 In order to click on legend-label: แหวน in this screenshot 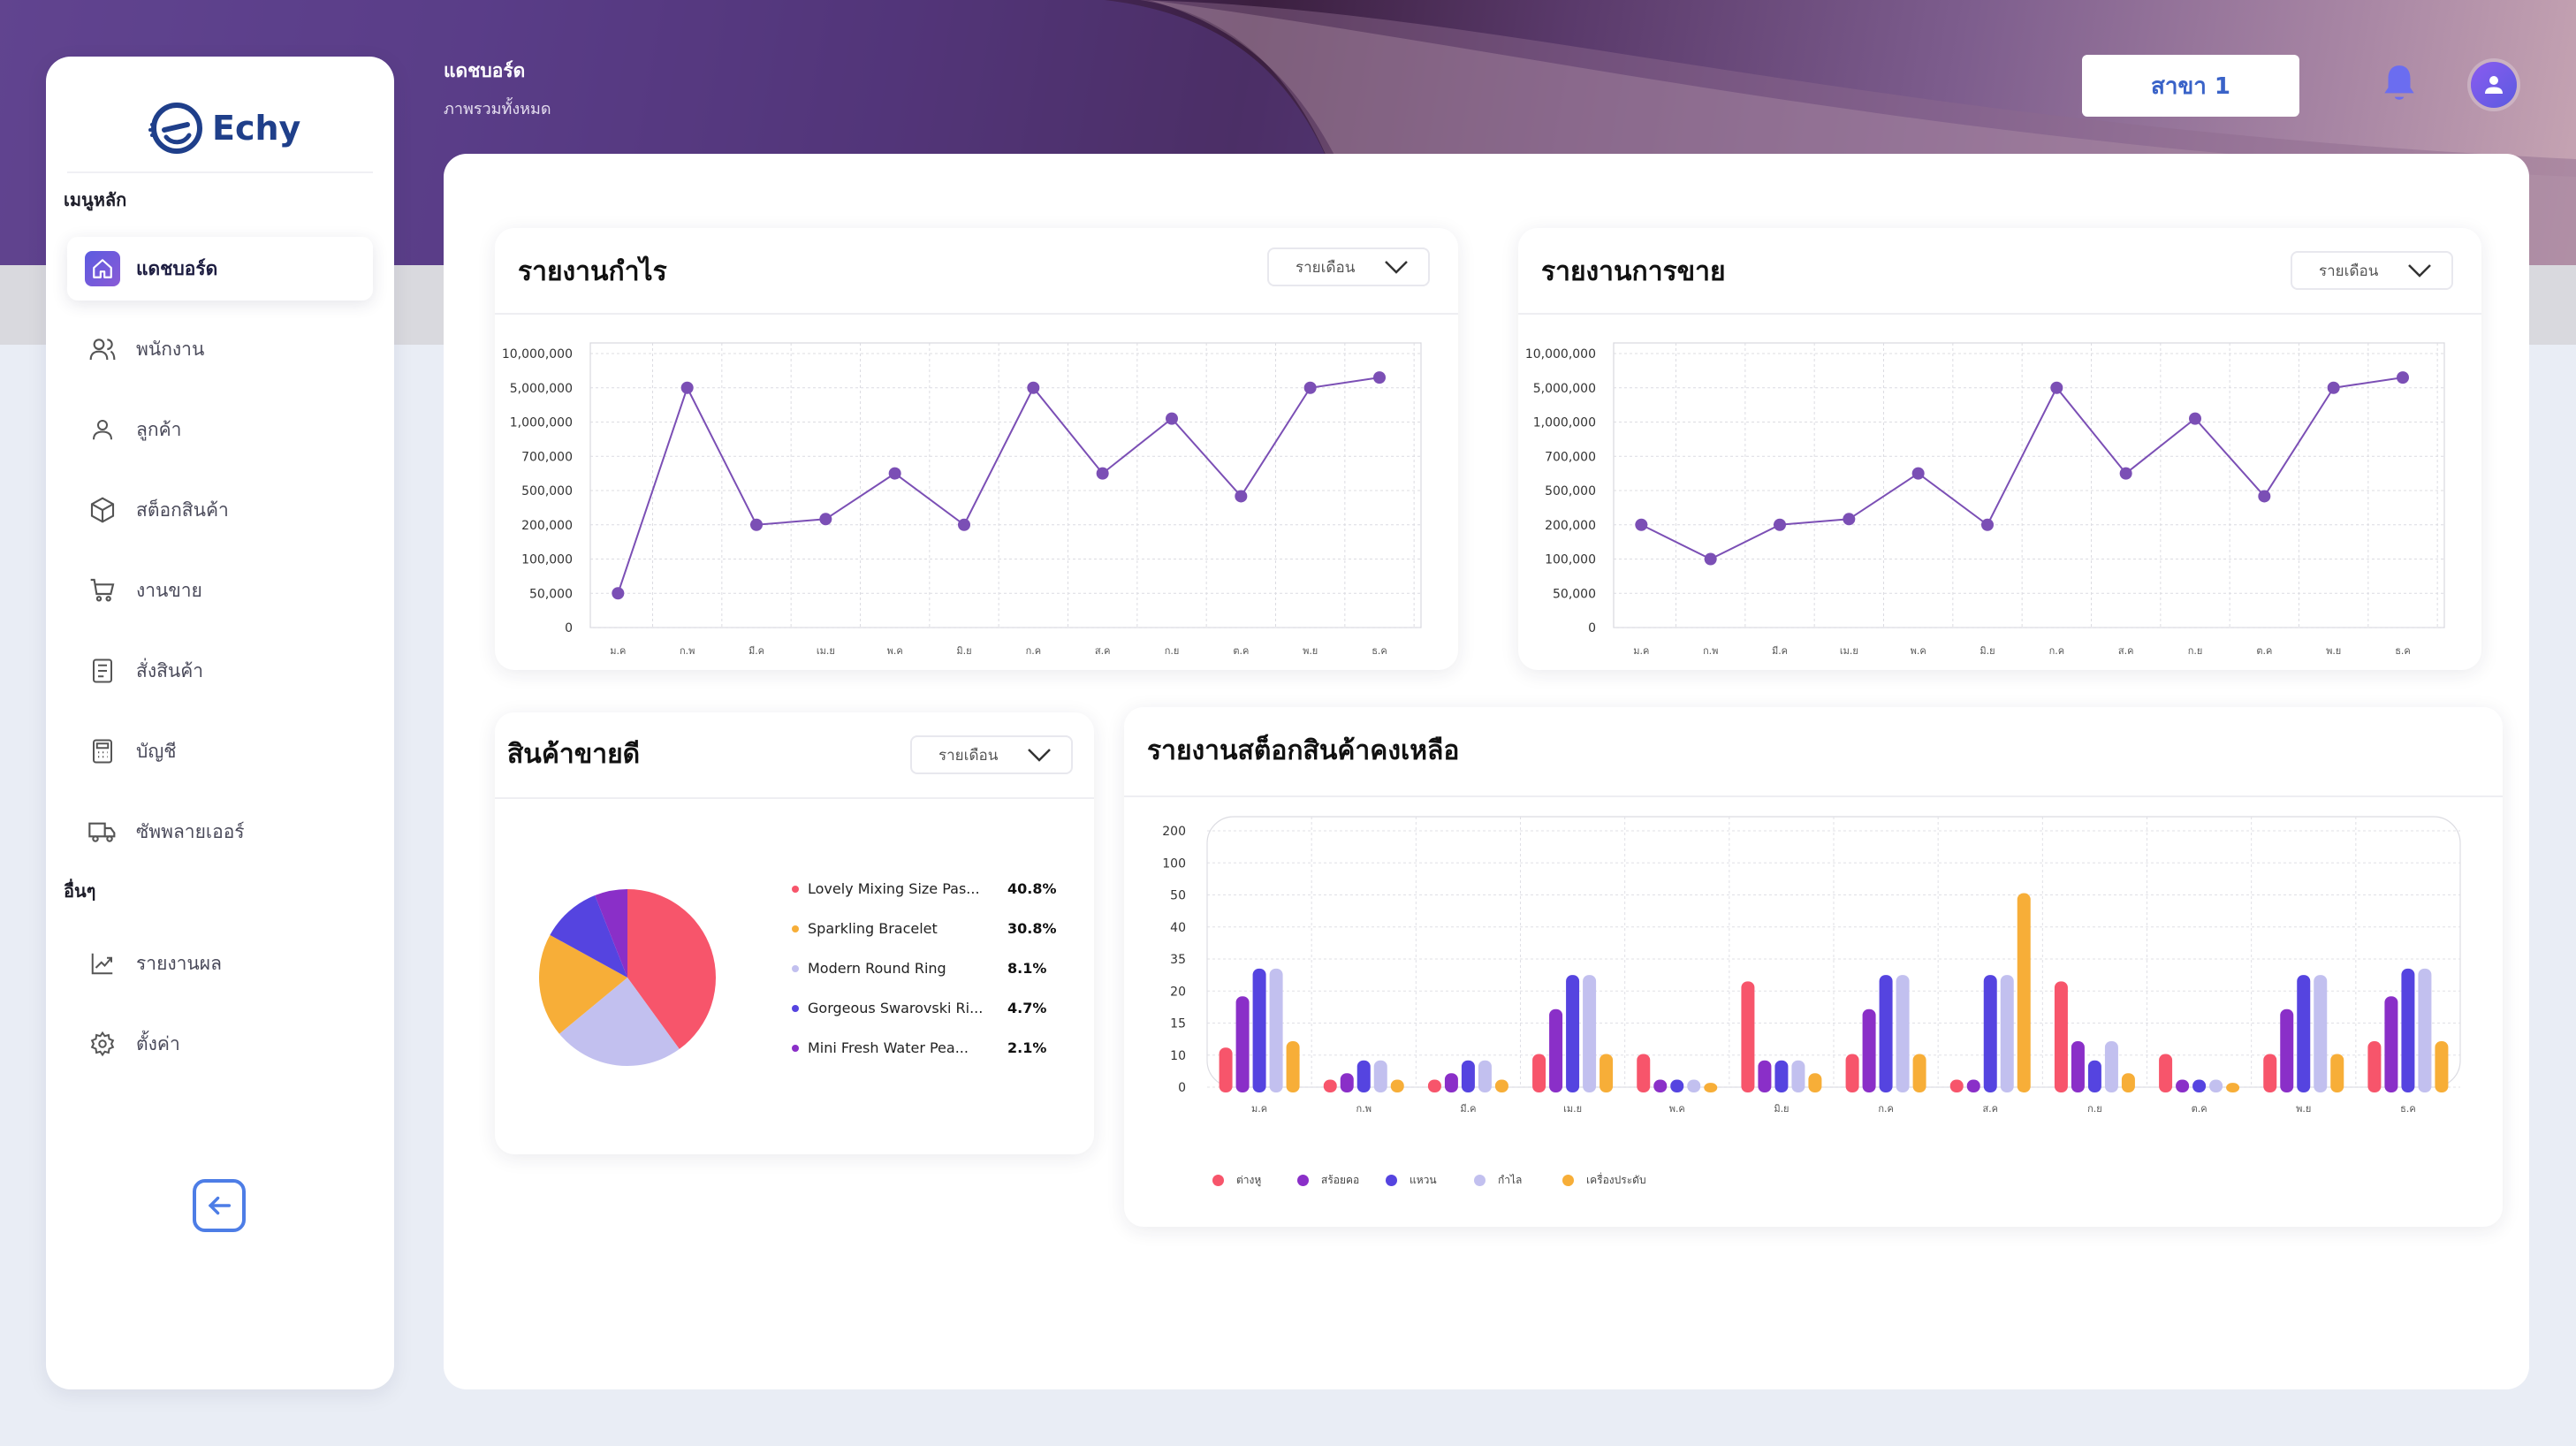, I will do `click(1423, 1180)`.